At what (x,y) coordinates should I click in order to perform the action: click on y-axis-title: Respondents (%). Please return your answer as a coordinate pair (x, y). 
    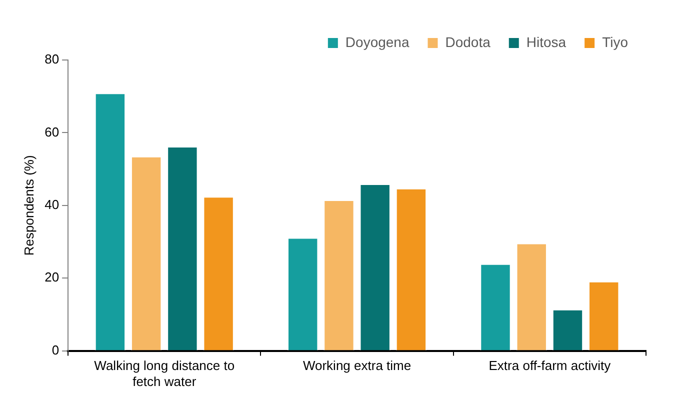
    Looking at the image, I should click on (28, 205).